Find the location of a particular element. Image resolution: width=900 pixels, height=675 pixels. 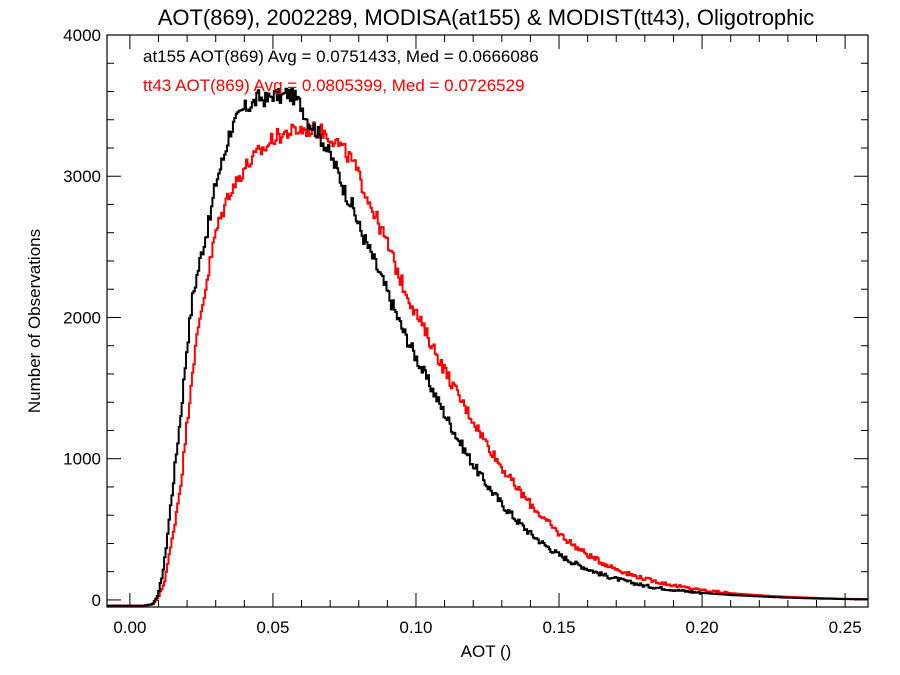

y-tick-label: 3000 is located at coordinates (82, 176).